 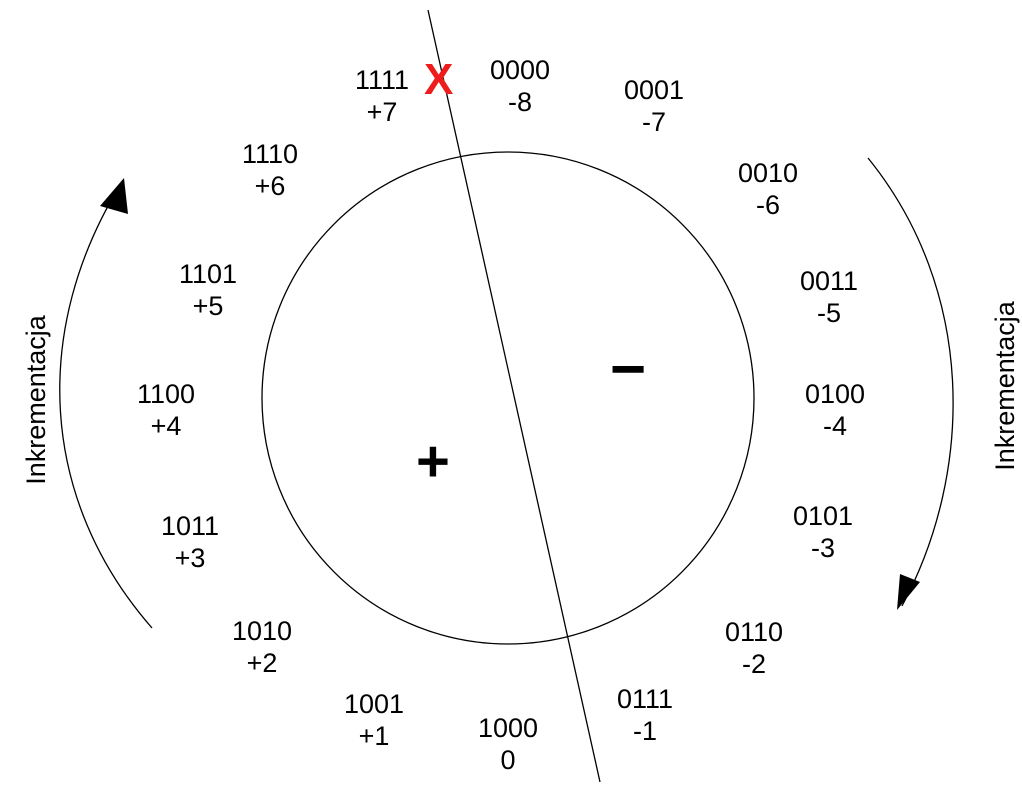 I want to click on left-increment-arrow, so click(x=106, y=405).